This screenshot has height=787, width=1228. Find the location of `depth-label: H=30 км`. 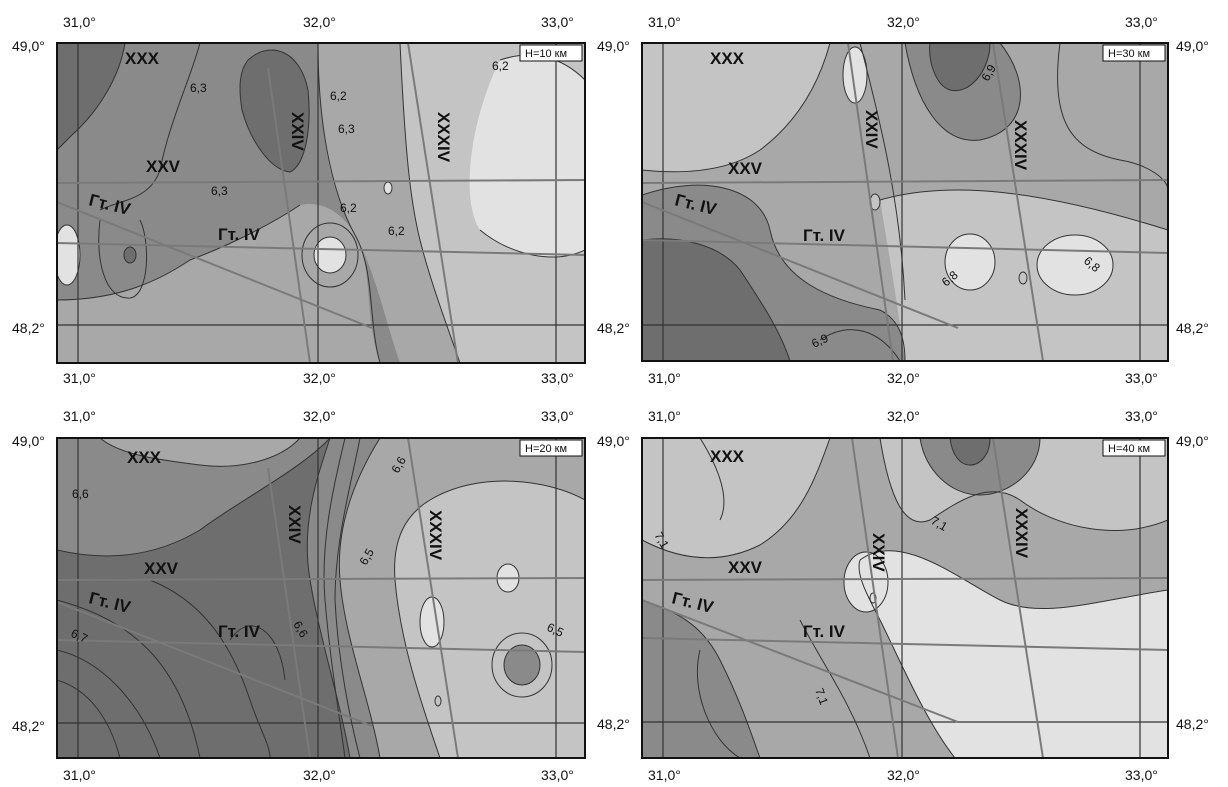

depth-label: H=30 км is located at coordinates (1129, 54).